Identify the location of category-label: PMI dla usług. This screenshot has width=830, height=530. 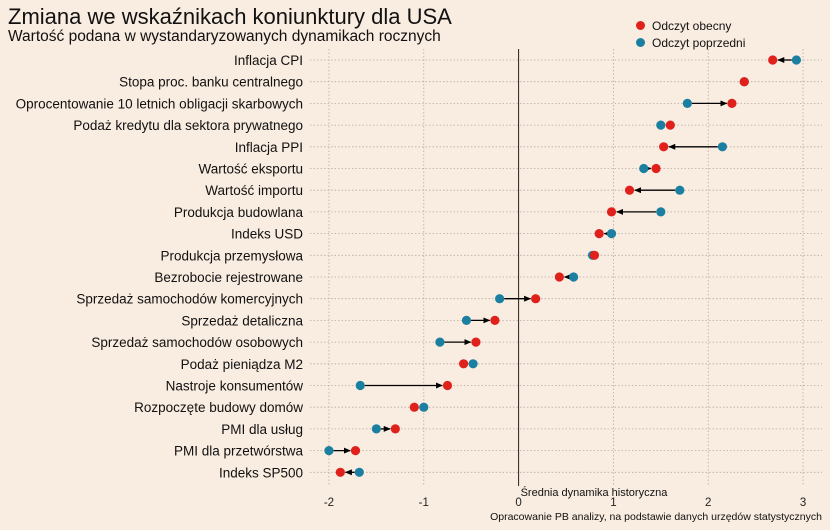
(262, 429).